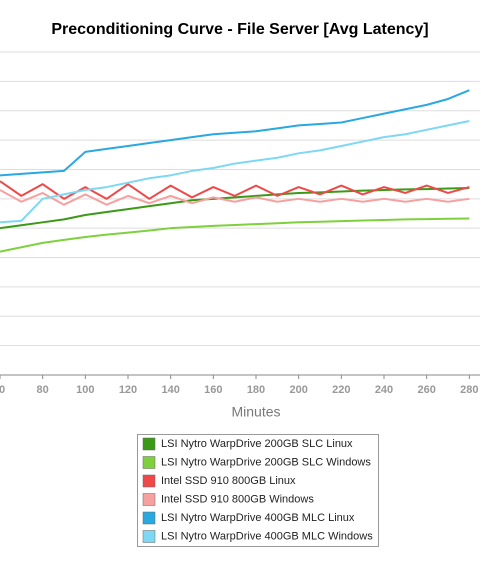 The image size is (480, 567). What do you see at coordinates (298, 390) in the screenshot?
I see `x-tick-label: 200` at bounding box center [298, 390].